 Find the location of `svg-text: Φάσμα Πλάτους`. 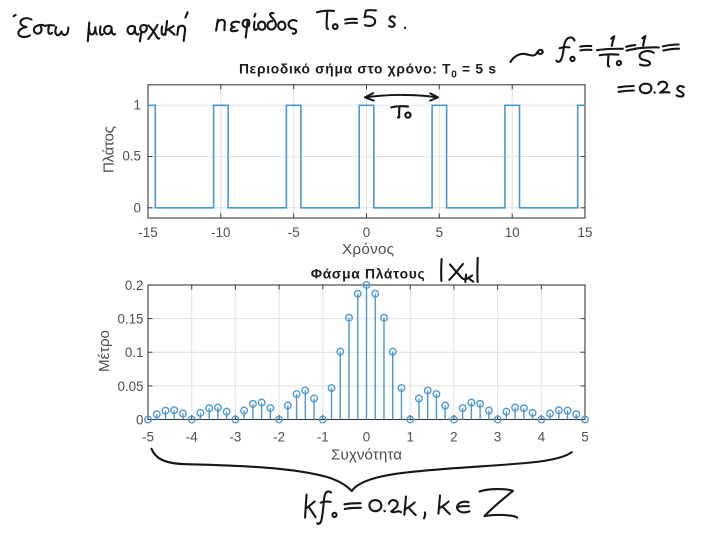

svg-text: Φάσμα Πλάτους is located at coordinates (368, 273).